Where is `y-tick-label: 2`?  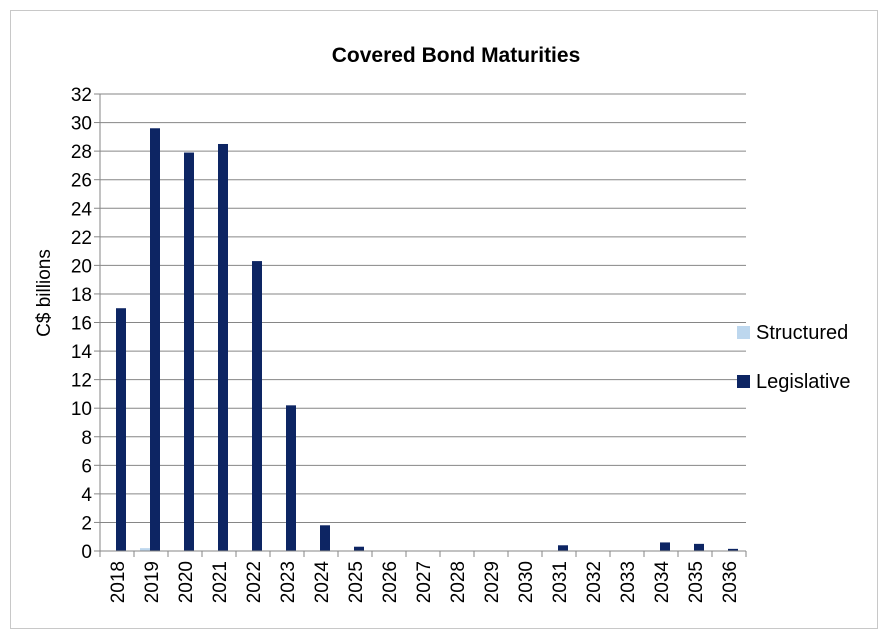 y-tick-label: 2 is located at coordinates (86, 523).